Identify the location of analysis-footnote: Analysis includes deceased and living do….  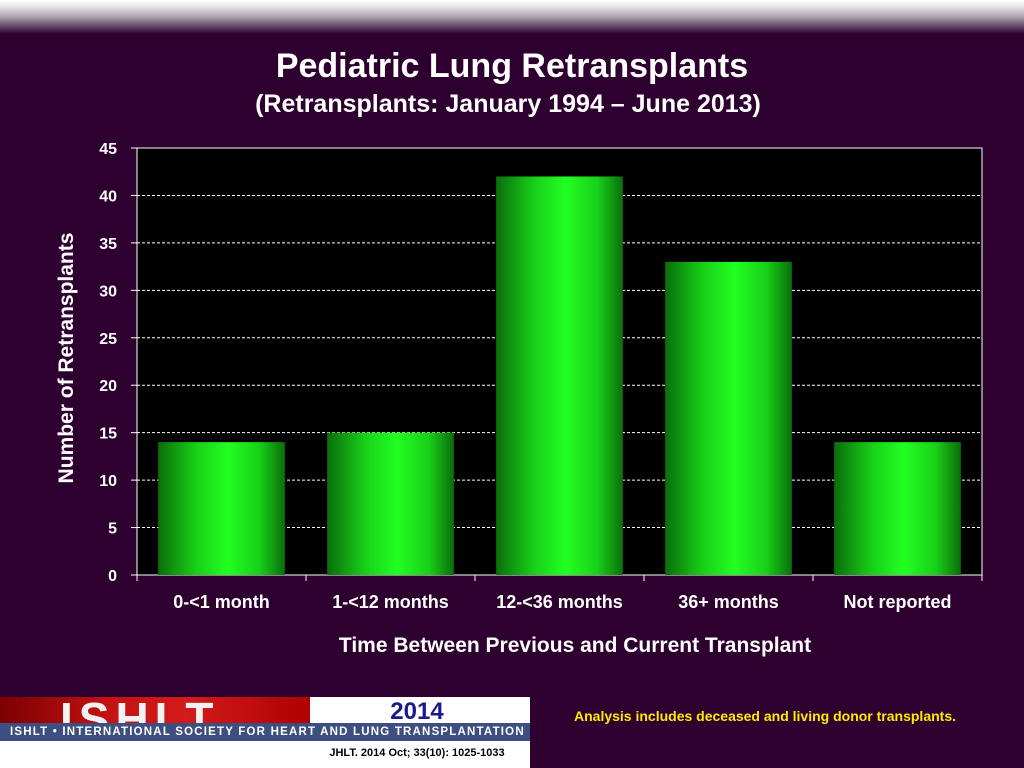
(765, 716).